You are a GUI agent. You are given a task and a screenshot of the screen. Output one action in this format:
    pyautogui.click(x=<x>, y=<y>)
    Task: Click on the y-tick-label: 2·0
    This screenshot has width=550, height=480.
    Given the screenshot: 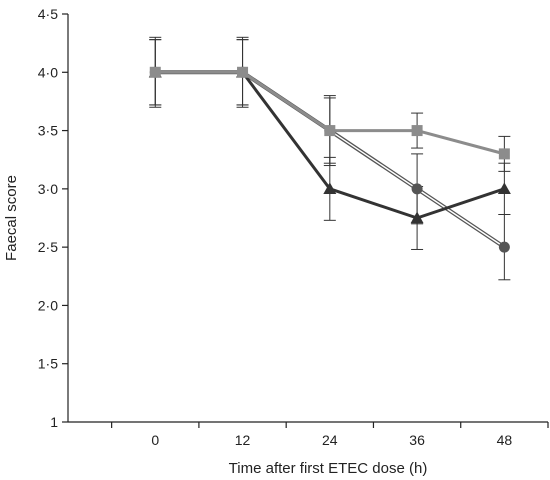 What is the action you would take?
    pyautogui.click(x=48, y=305)
    